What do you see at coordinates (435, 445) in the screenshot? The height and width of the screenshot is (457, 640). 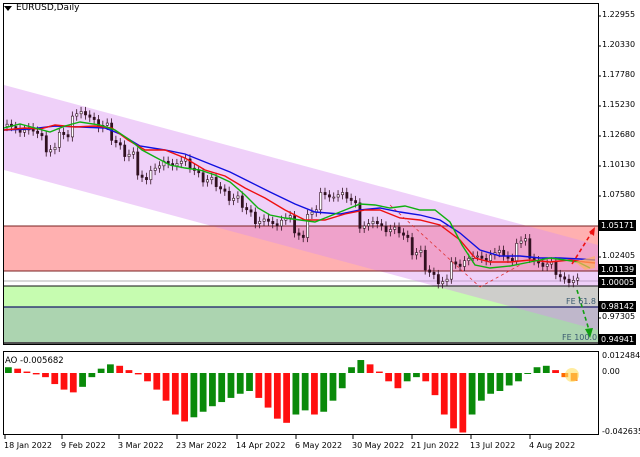 I see `date-axis-label: 21 Jun 2022` at bounding box center [435, 445].